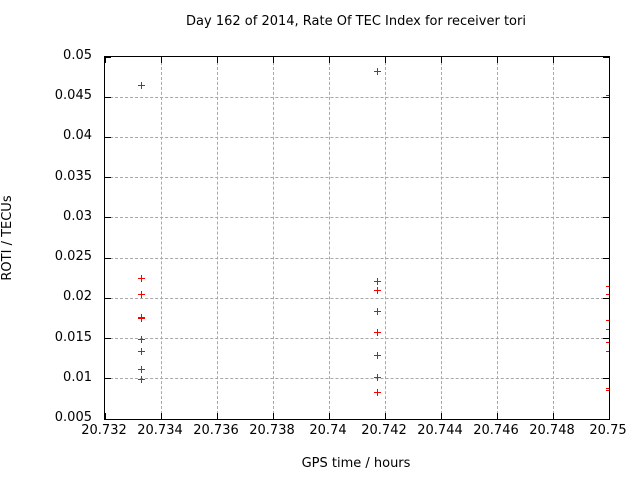 The image size is (640, 480). What do you see at coordinates (73, 257) in the screenshot?
I see `y-tick-label: 0.025` at bounding box center [73, 257].